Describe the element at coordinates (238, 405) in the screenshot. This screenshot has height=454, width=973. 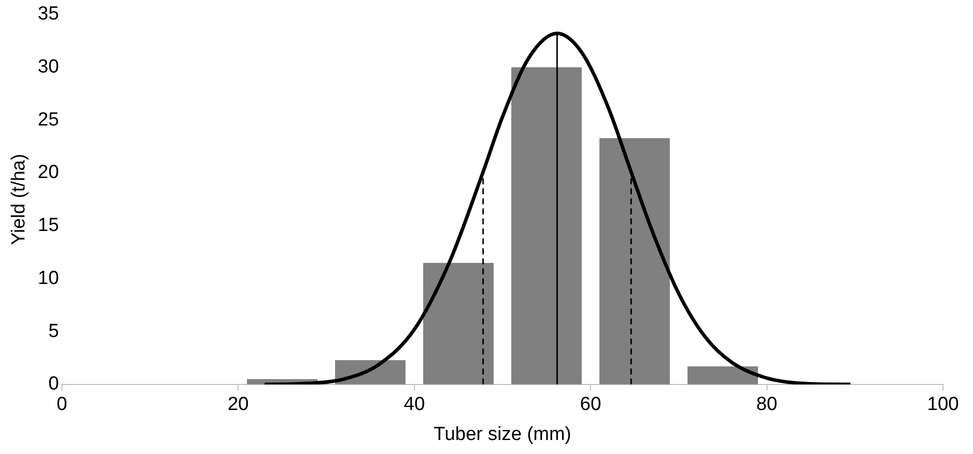
I see `x-tick-label: 20` at that location.